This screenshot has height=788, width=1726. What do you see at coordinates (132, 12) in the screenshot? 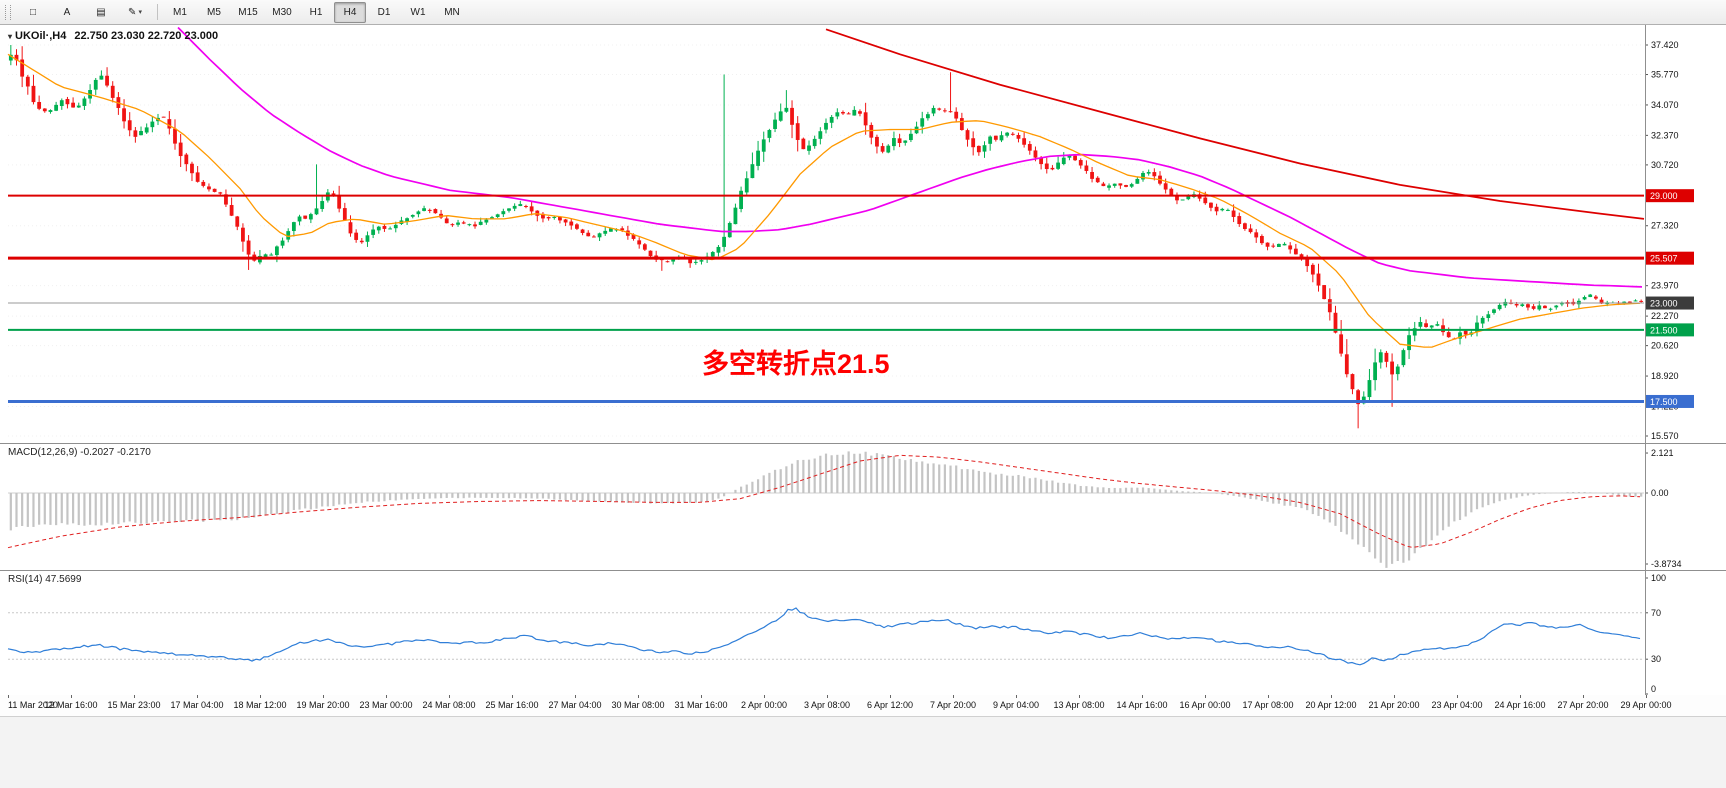
I see `draw-tool-icon: ✎` at bounding box center [132, 12].